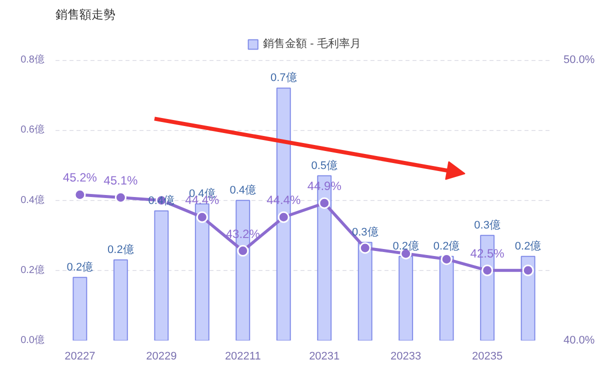 The height and width of the screenshot is (375, 616). Describe the element at coordinates (242, 356) in the screenshot. I see `x-tick-label: 202211` at that location.